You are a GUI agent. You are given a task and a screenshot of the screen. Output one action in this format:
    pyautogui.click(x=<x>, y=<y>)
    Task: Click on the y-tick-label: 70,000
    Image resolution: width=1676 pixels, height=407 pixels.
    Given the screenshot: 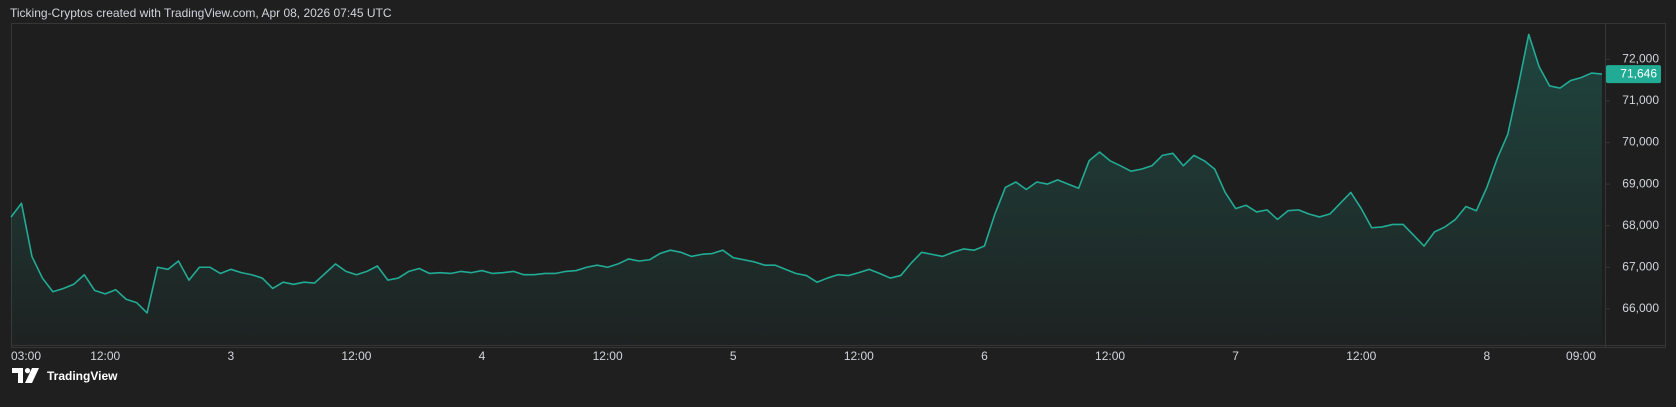 What is the action you would take?
    pyautogui.click(x=1640, y=142)
    